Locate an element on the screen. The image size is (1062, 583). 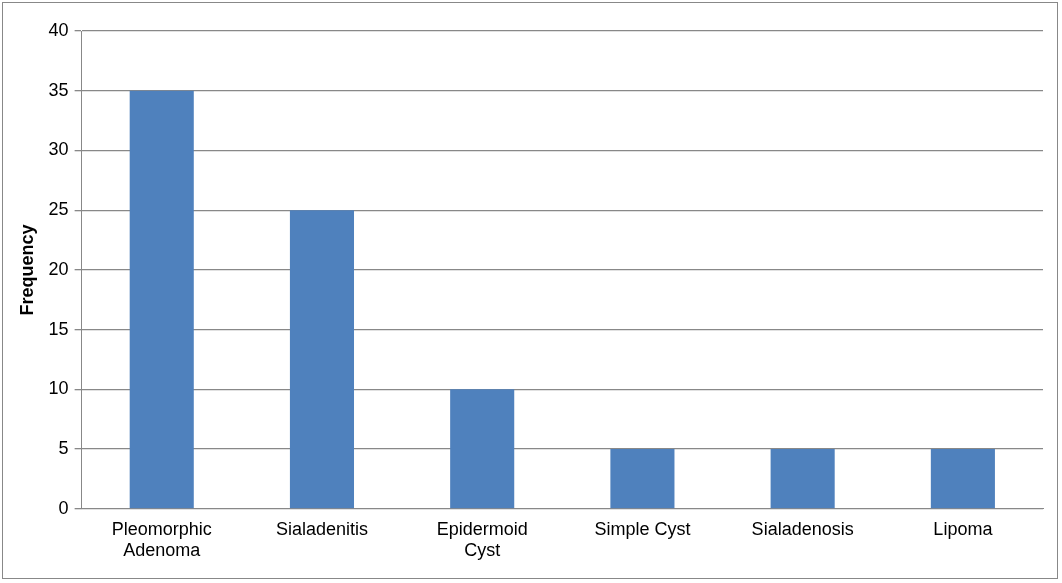
y-tick-label: 20 is located at coordinates (58, 268).